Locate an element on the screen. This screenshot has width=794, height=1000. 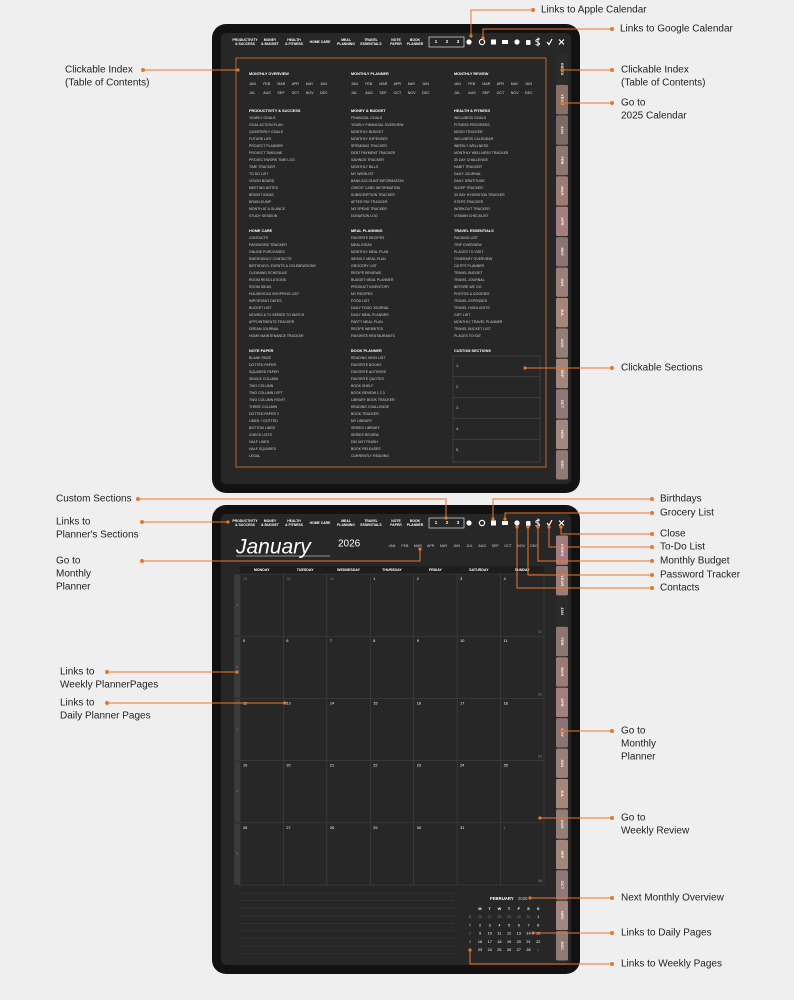
section-link: MY LIBRARY is located at coordinates (362, 421).